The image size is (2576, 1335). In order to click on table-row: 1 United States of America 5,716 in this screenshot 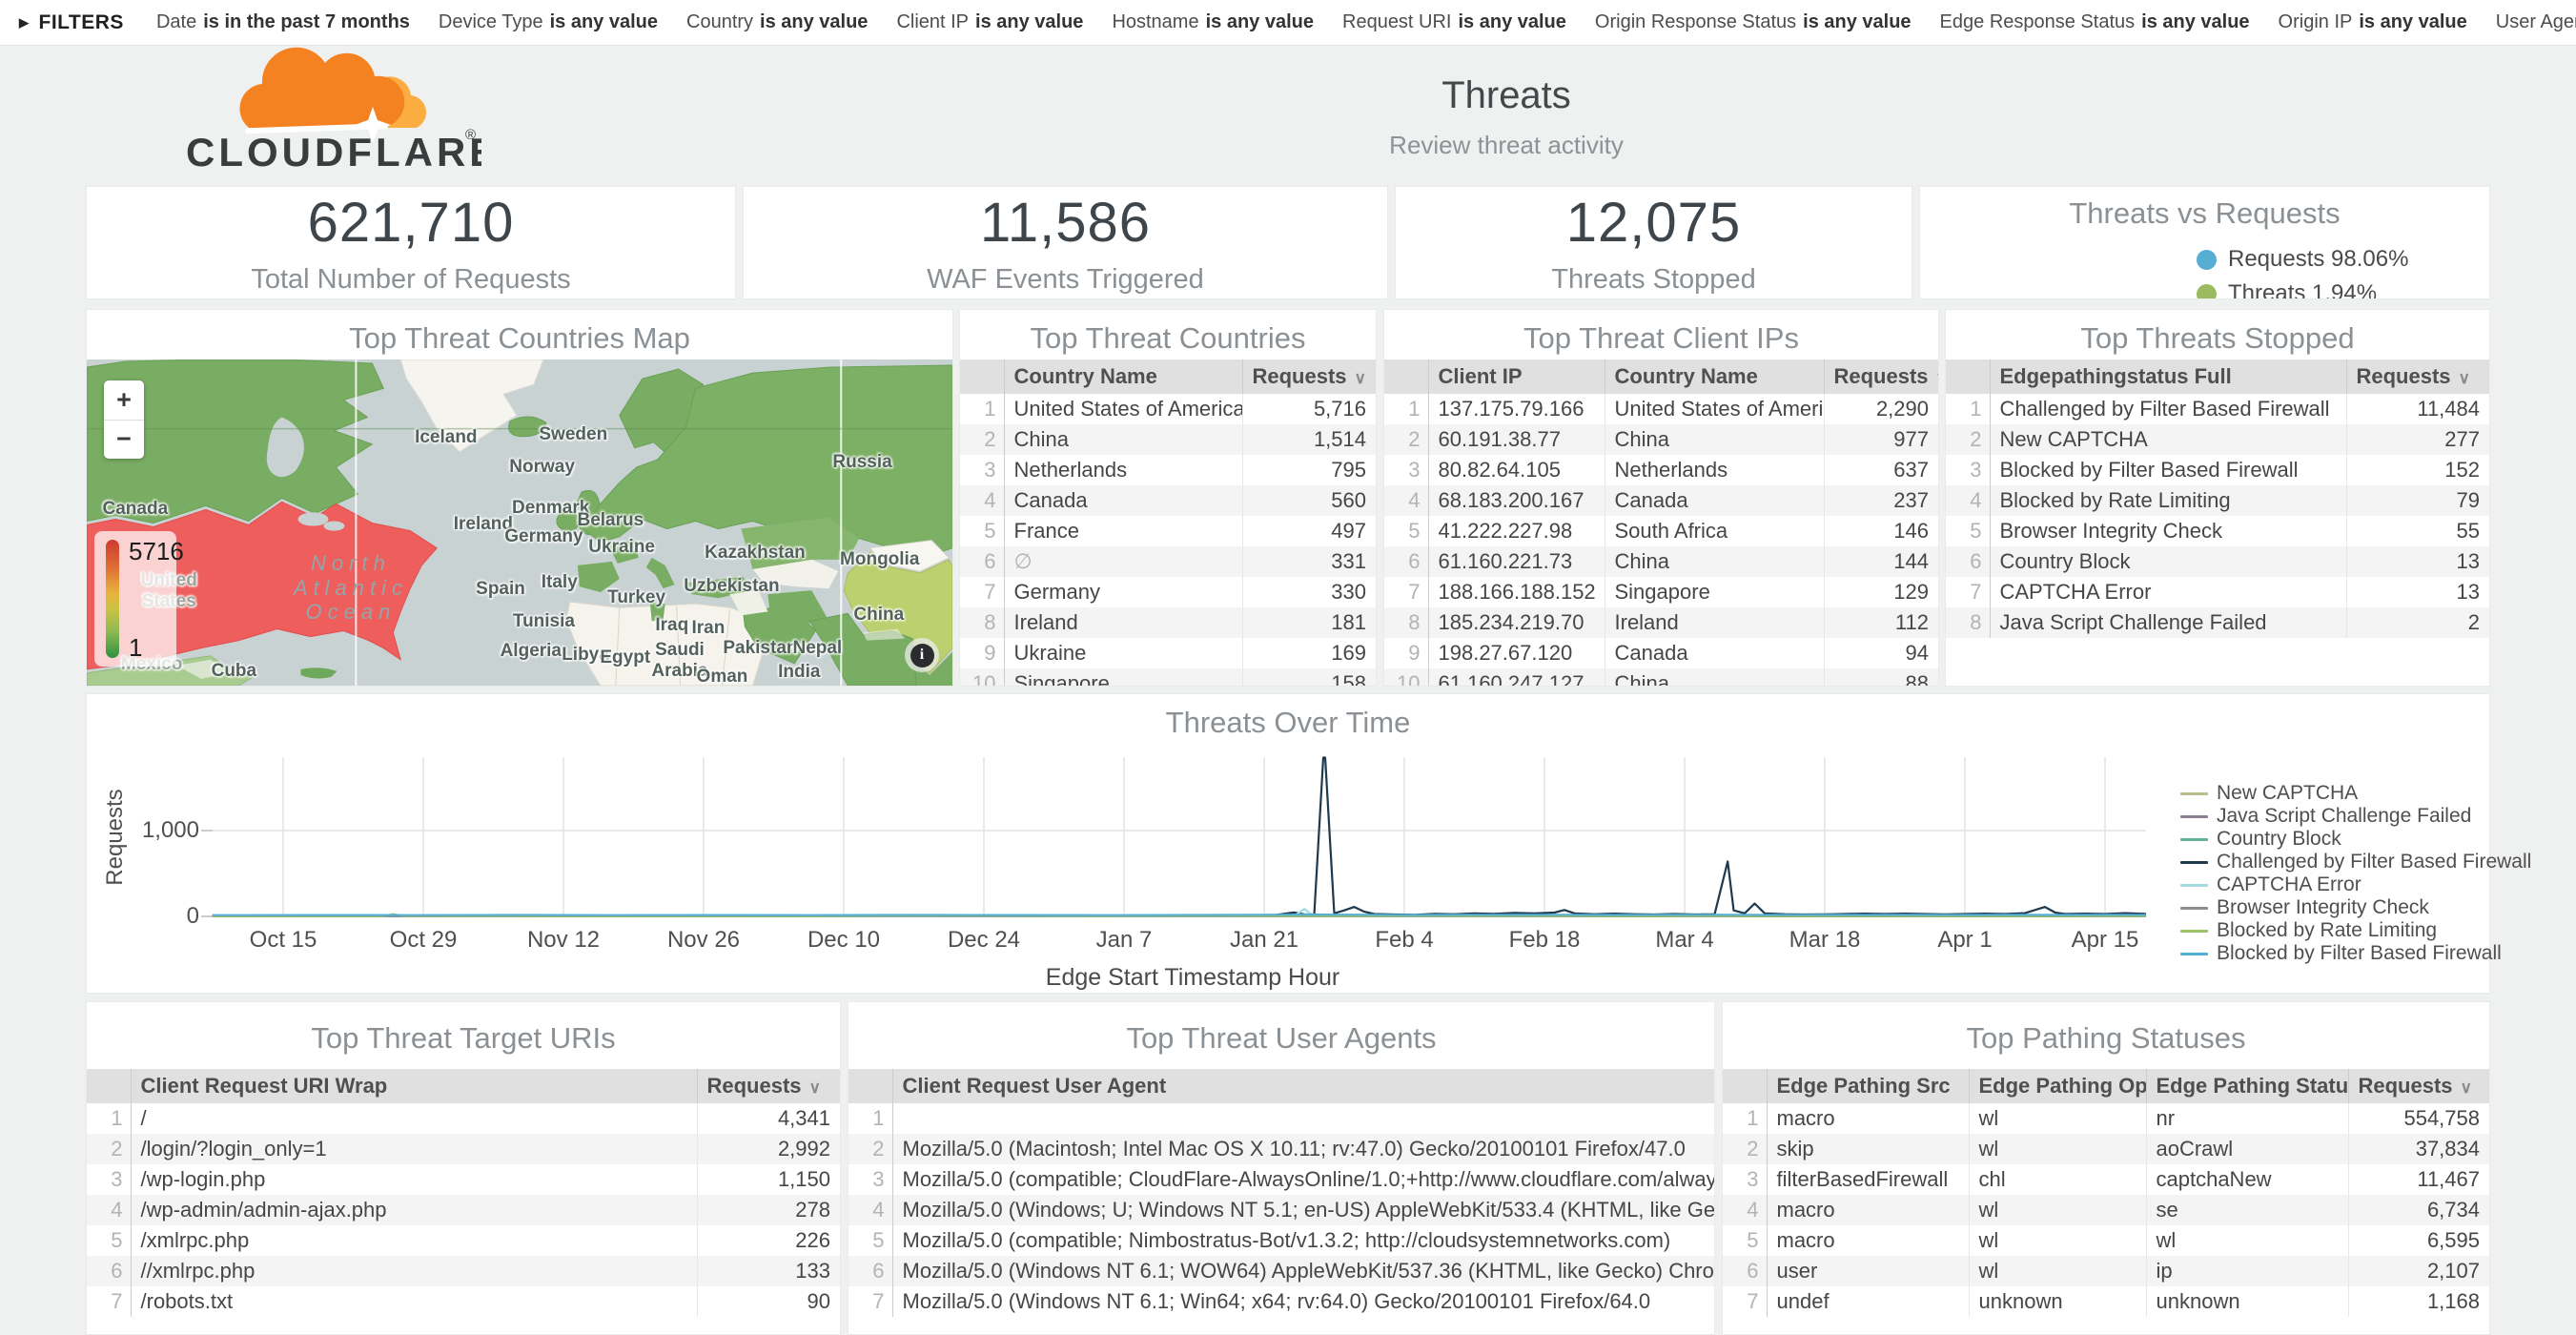, I will do `click(1168, 409)`.